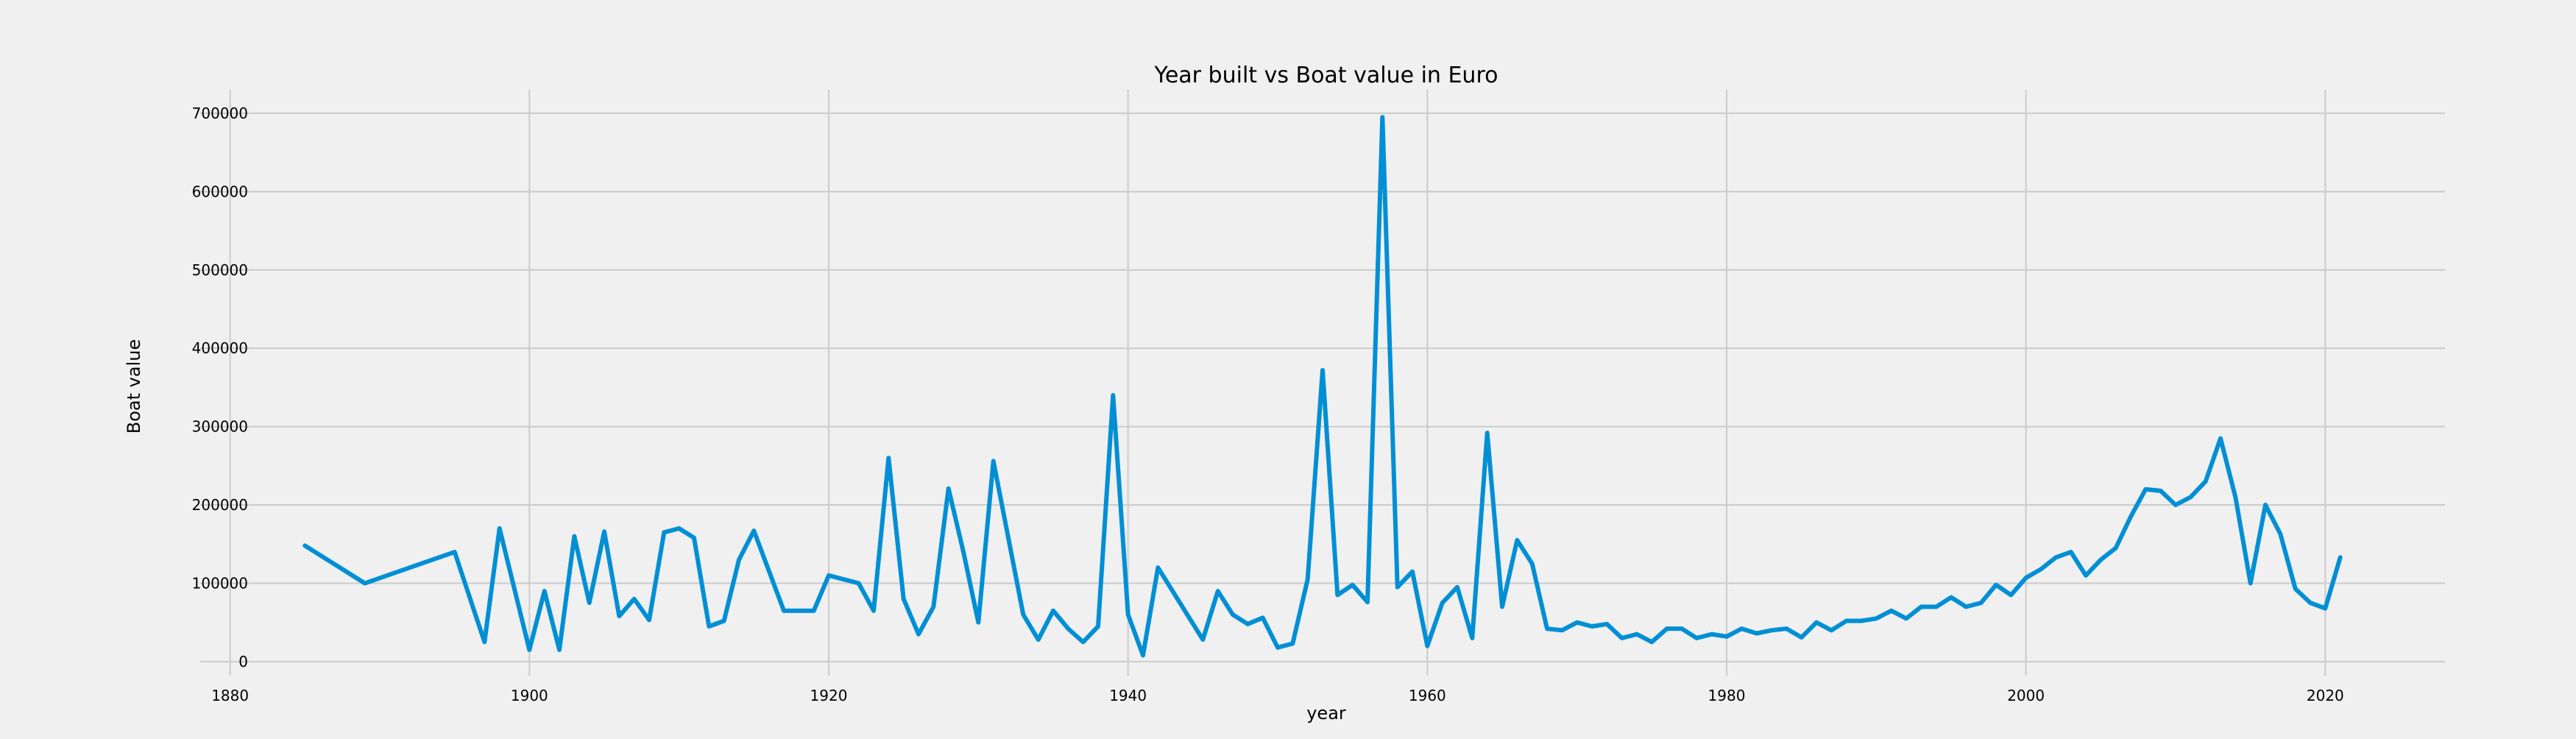 Image resolution: width=2576 pixels, height=739 pixels. What do you see at coordinates (134, 387) in the screenshot?
I see `y-axis-label: Boat value` at bounding box center [134, 387].